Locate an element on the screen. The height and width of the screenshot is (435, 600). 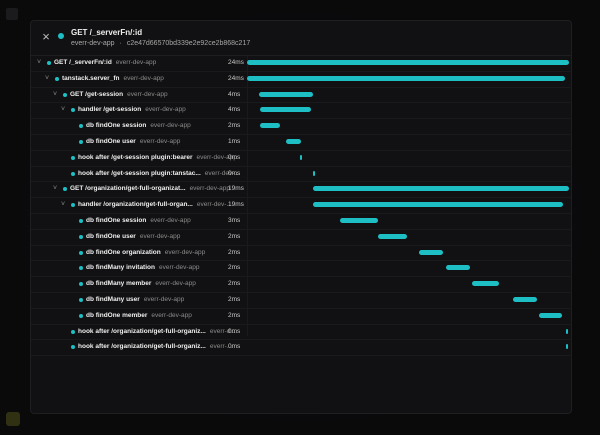
close-icon: × is located at coordinates (46, 36).